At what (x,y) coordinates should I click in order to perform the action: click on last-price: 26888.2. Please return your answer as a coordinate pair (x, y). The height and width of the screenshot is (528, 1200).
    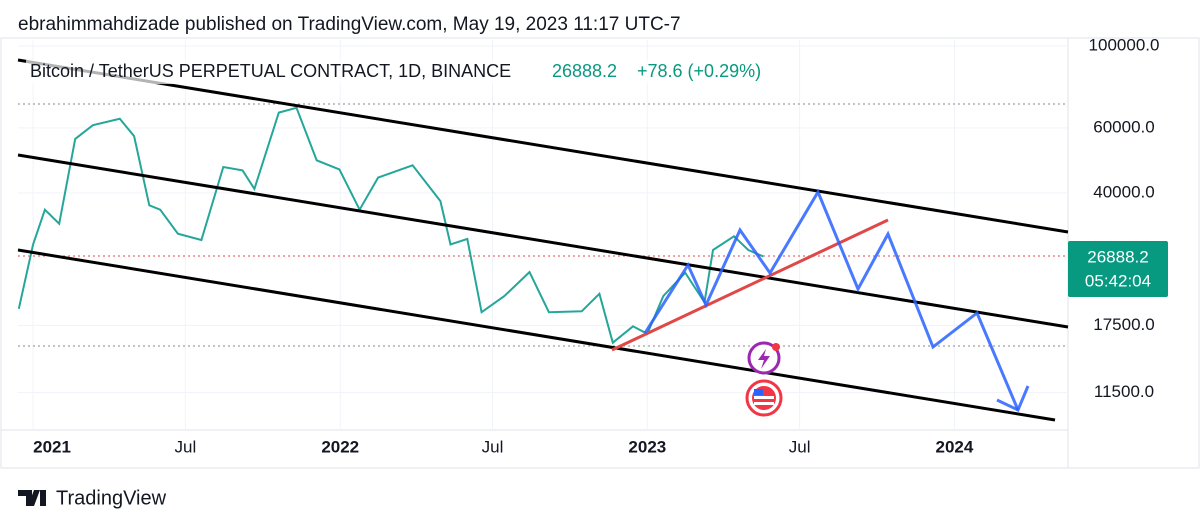
    Looking at the image, I should click on (584, 71).